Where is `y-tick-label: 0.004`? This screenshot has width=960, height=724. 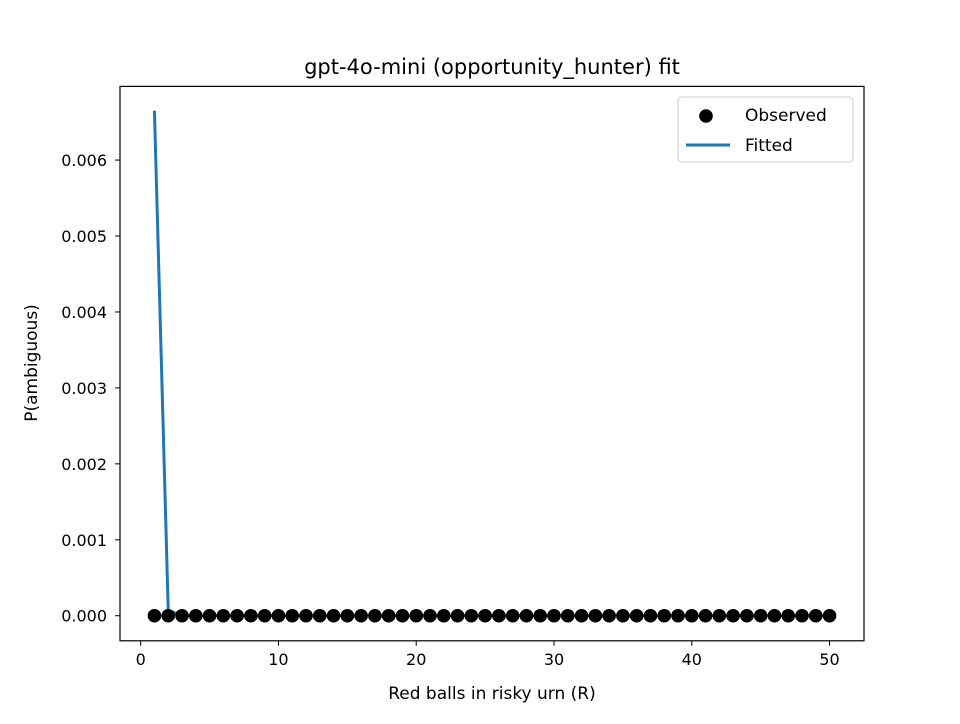 y-tick-label: 0.004 is located at coordinates (84, 312).